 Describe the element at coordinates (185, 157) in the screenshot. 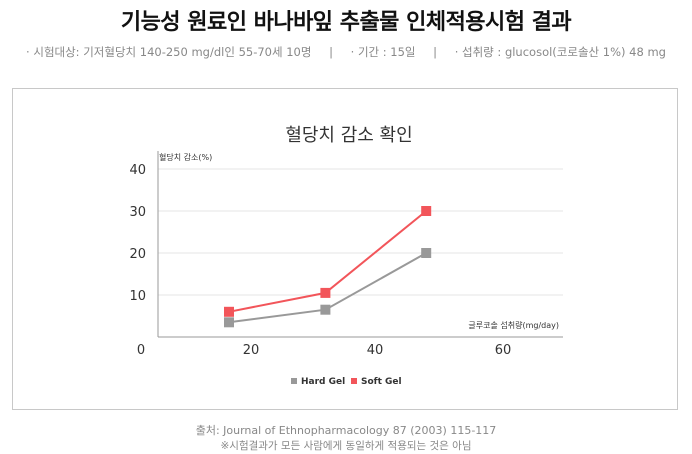

I see `y-axis-label: 혈당치 감소(%)` at that location.